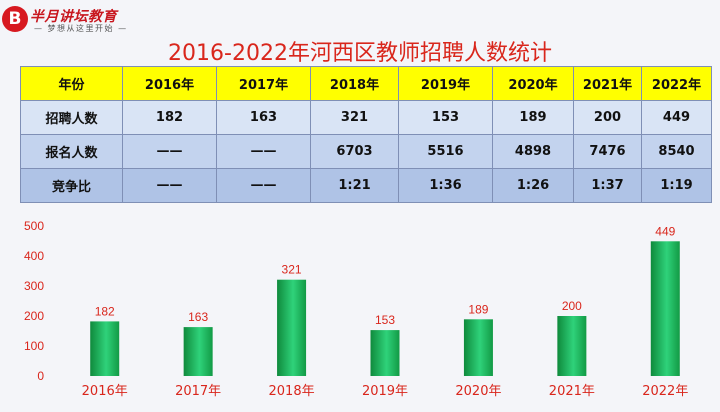 Image resolution: width=720 pixels, height=412 pixels. Describe the element at coordinates (198, 317) in the screenshot. I see `data-label: 163` at that location.